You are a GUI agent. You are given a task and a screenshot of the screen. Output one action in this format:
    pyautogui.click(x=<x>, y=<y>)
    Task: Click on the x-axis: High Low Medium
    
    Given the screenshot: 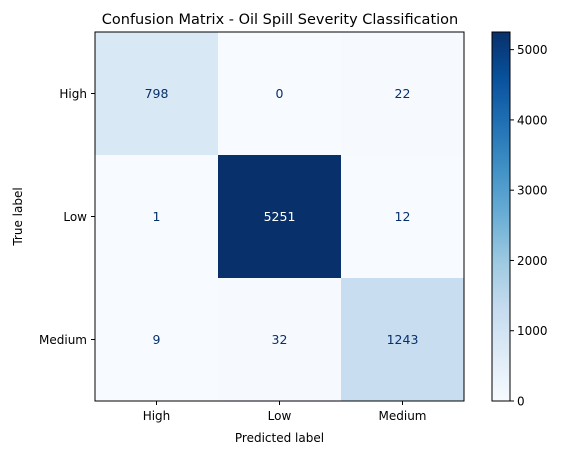 What is the action you would take?
    pyautogui.click(x=285, y=412)
    